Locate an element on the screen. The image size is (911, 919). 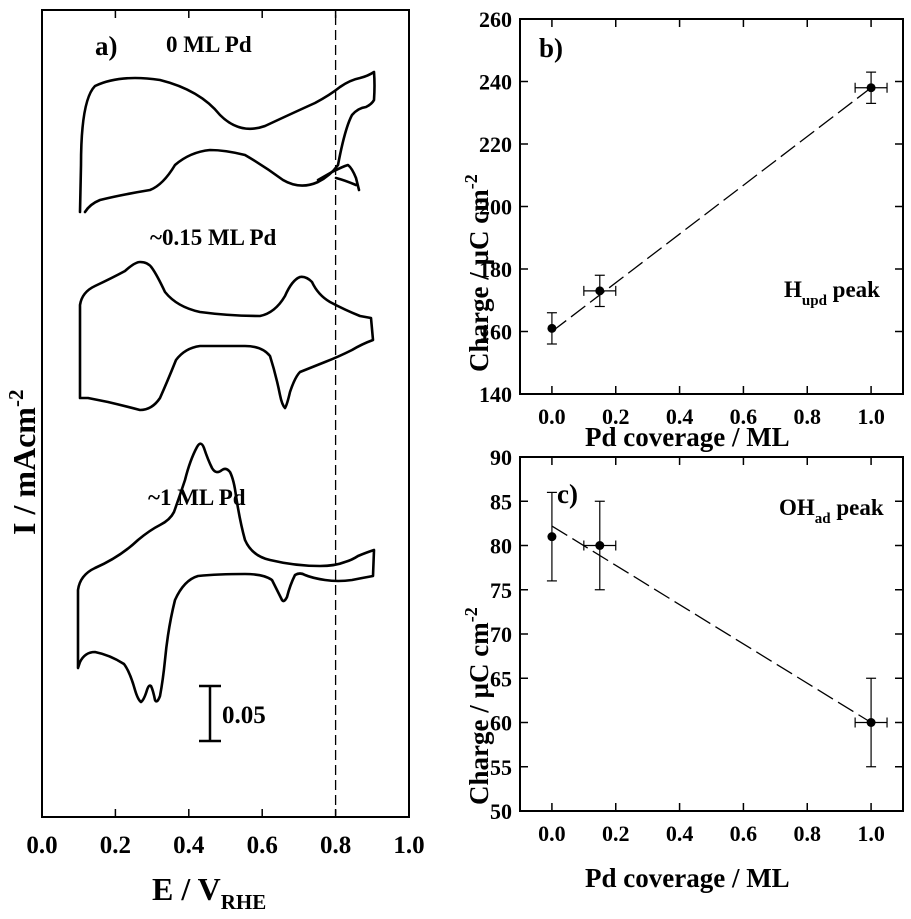
panel-b-y-tick-label: 260 is located at coordinates (495, 19).